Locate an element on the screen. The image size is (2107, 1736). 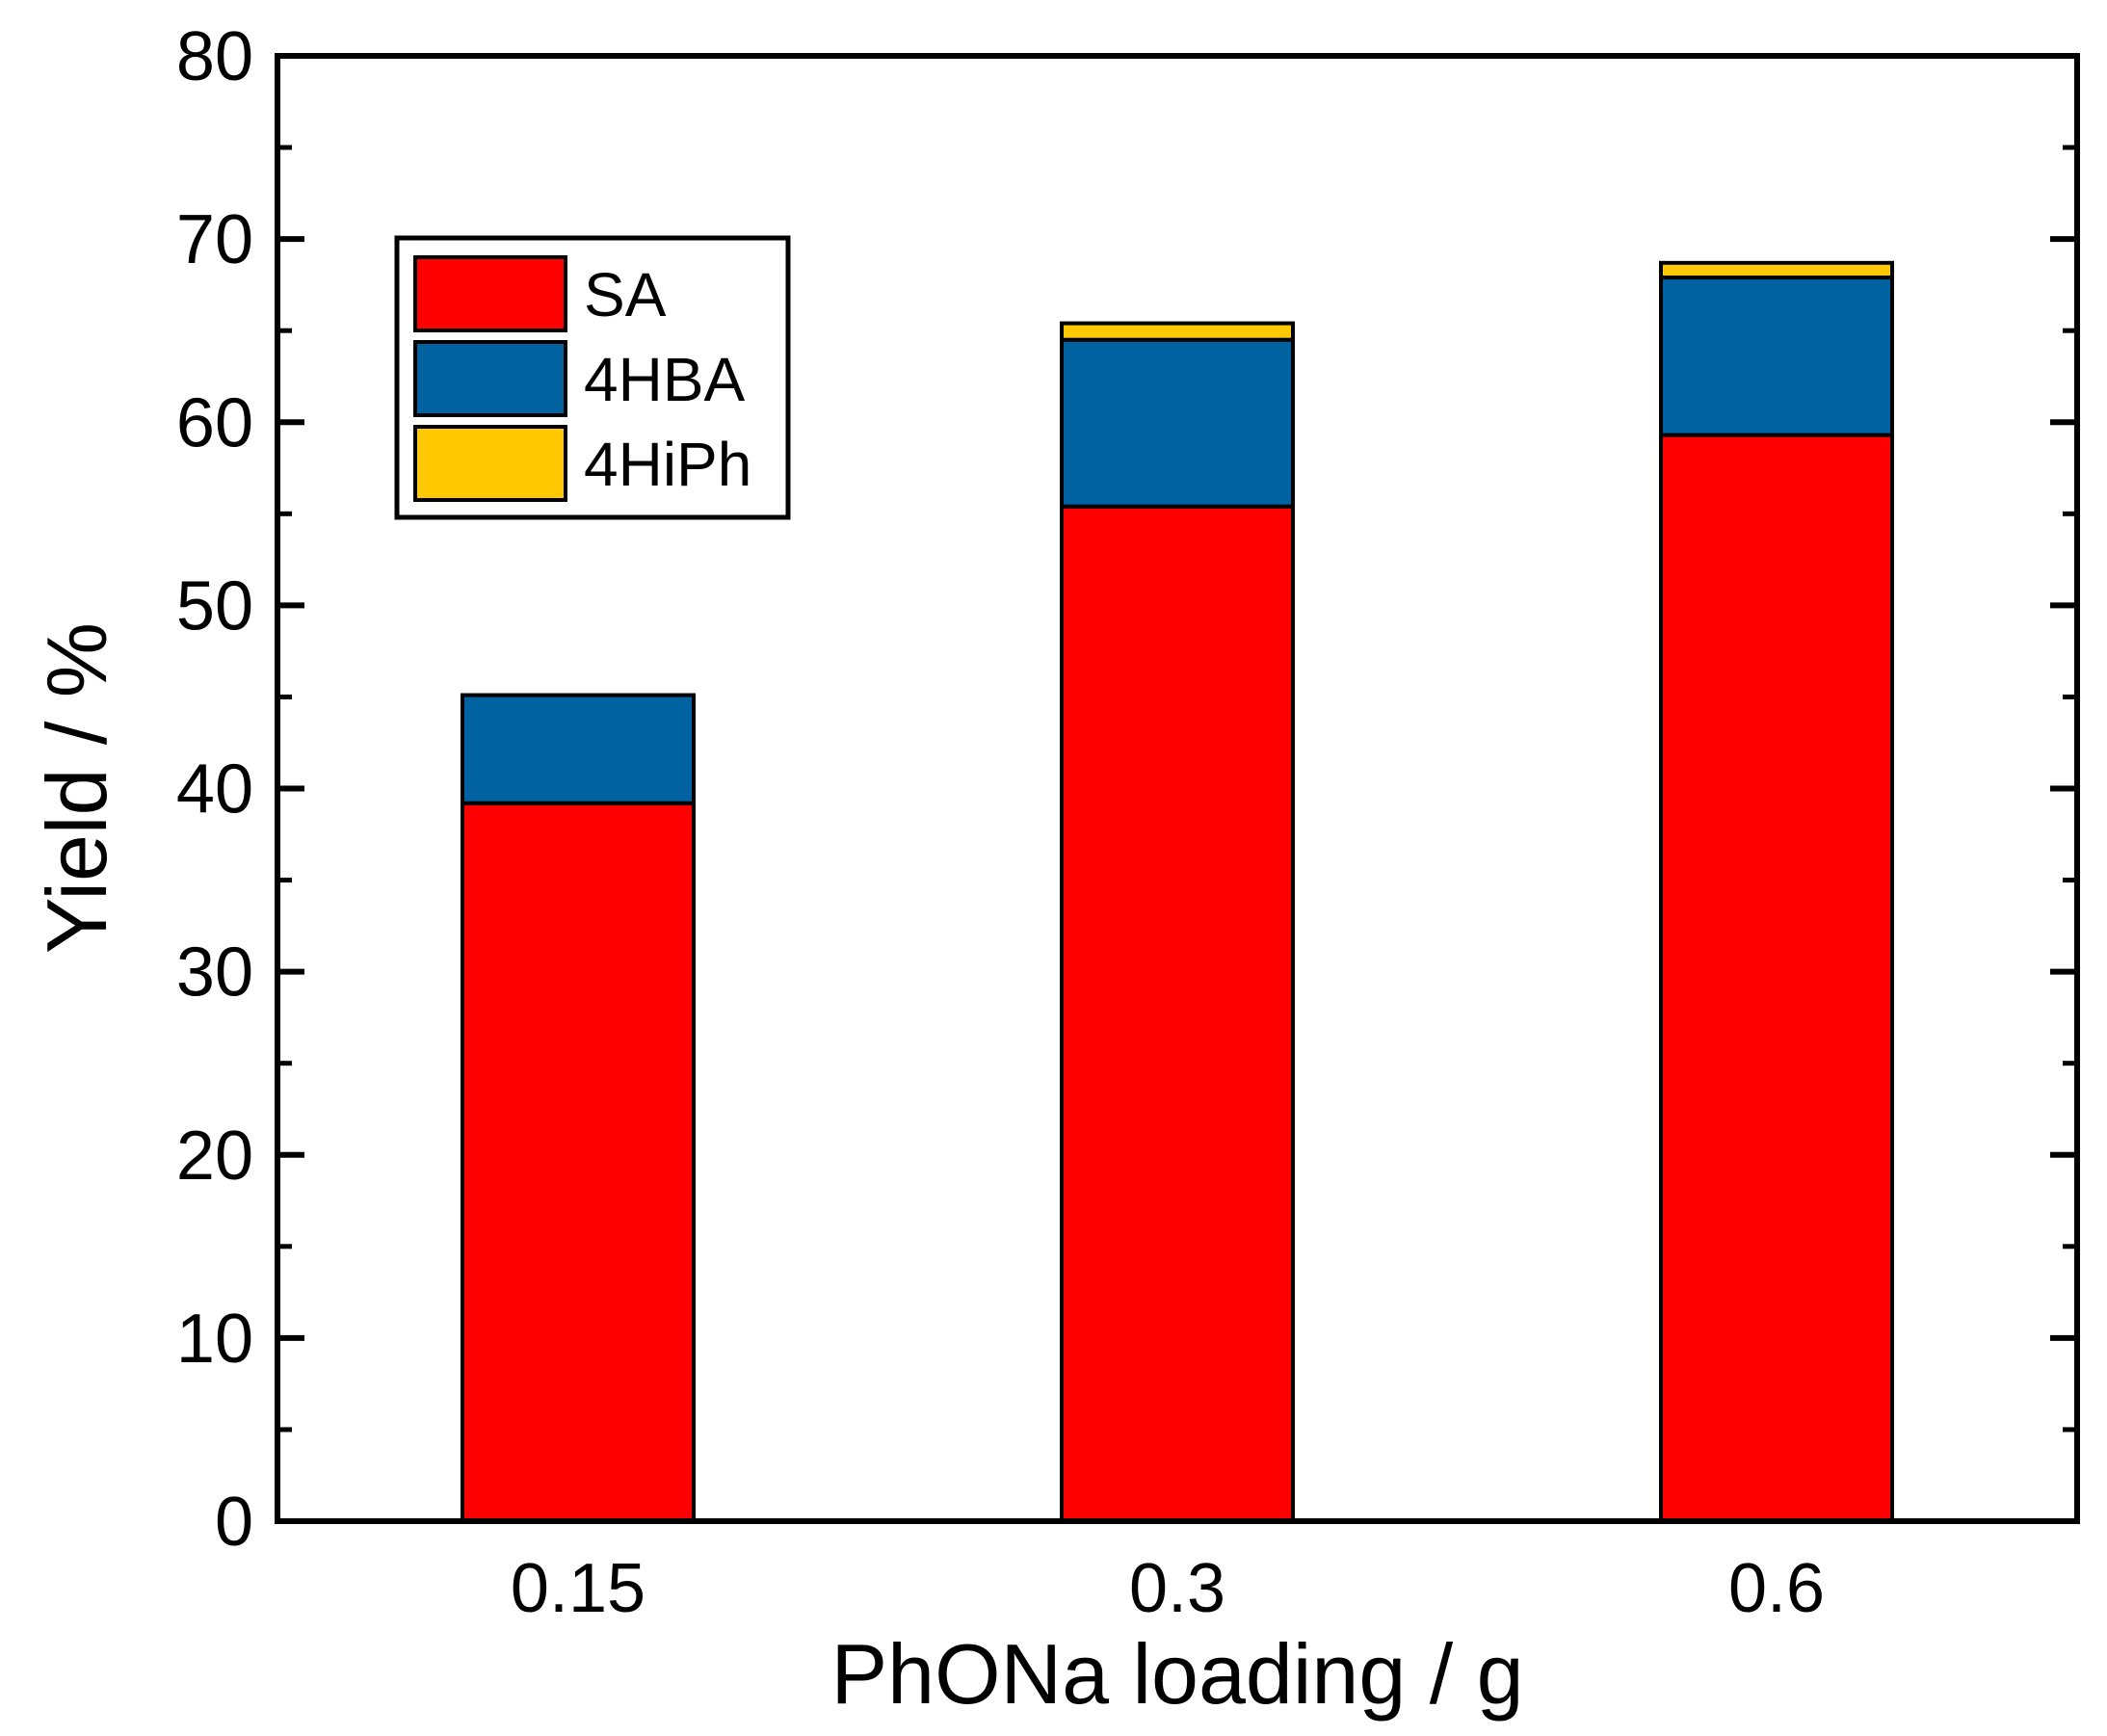
x-tick-label-0-6: 0.6 is located at coordinates (1776, 1588).